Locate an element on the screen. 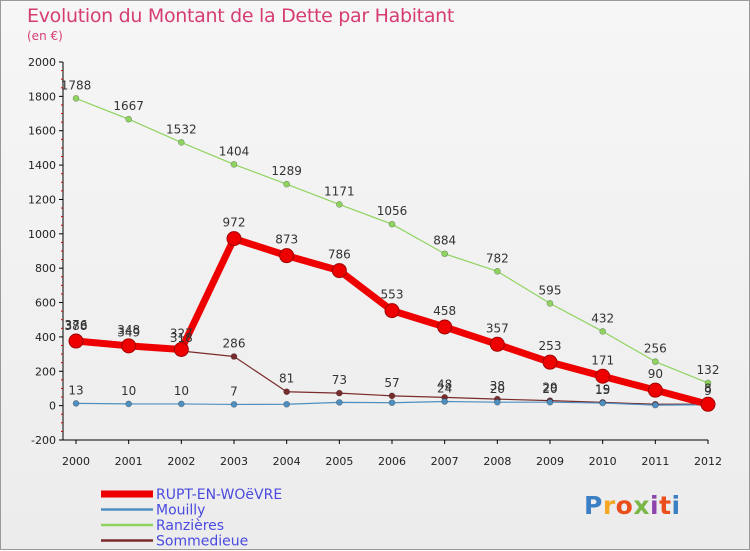 This screenshot has height=551, width=750. data-label: 13 is located at coordinates (75, 390).